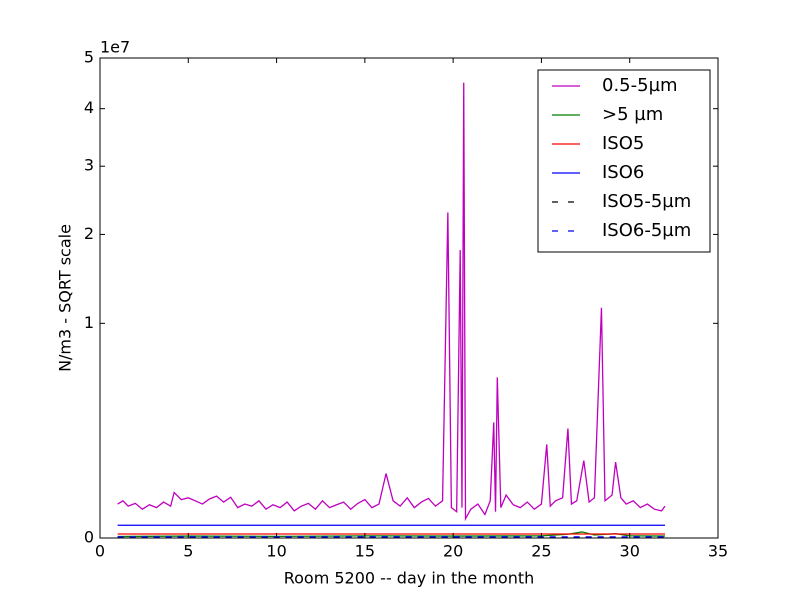 The height and width of the screenshot is (600, 800). Describe the element at coordinates (365, 551) in the screenshot. I see `x-tick-label: 15` at that location.